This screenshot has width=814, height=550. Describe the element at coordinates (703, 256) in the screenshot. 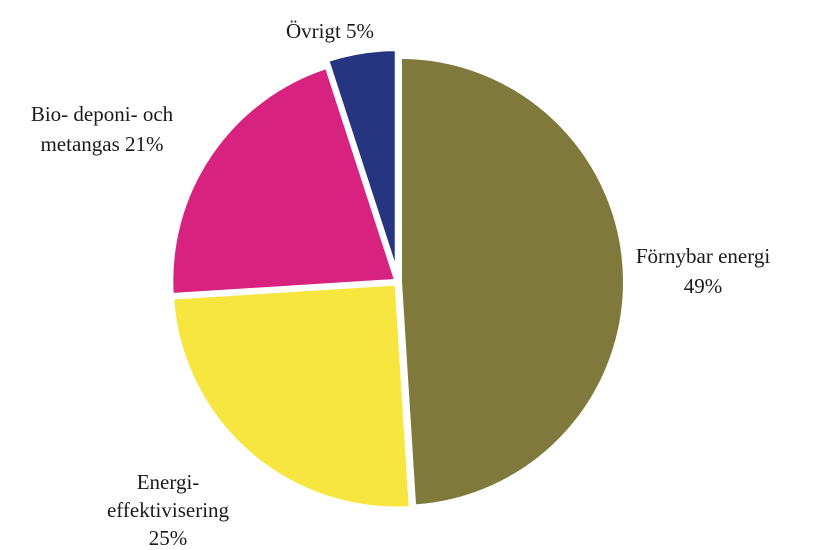

I see `slice-label-0-line-0: Förnybar energi` at that location.